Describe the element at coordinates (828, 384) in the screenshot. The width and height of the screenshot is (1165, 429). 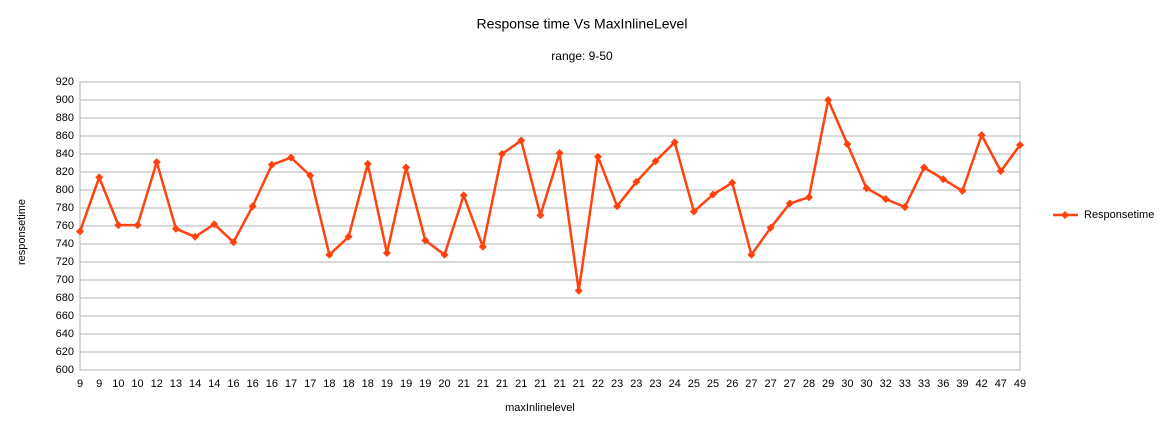
I see `x-tick-label: 29` at that location.